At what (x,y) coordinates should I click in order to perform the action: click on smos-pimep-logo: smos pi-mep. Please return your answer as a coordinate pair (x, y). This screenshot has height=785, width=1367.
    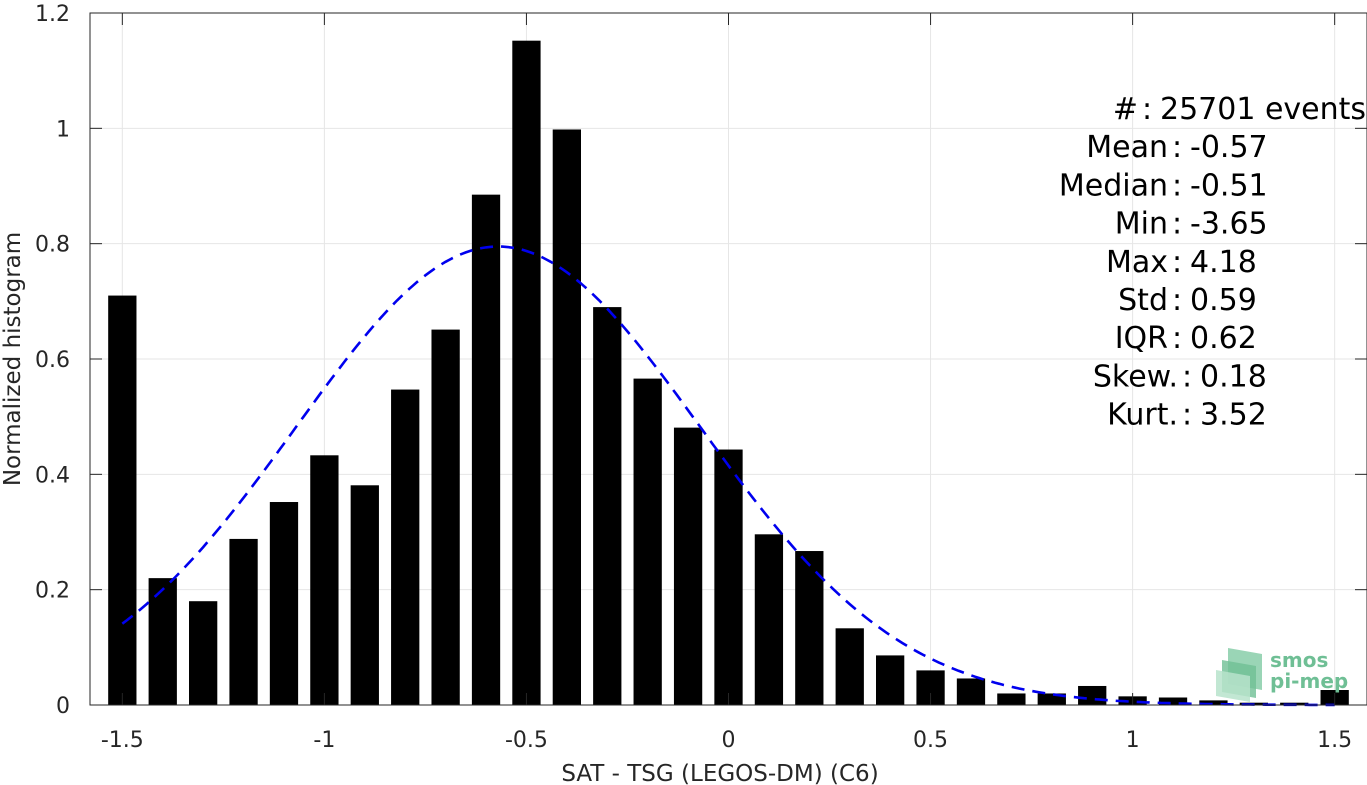
    Looking at the image, I should click on (1282, 675).